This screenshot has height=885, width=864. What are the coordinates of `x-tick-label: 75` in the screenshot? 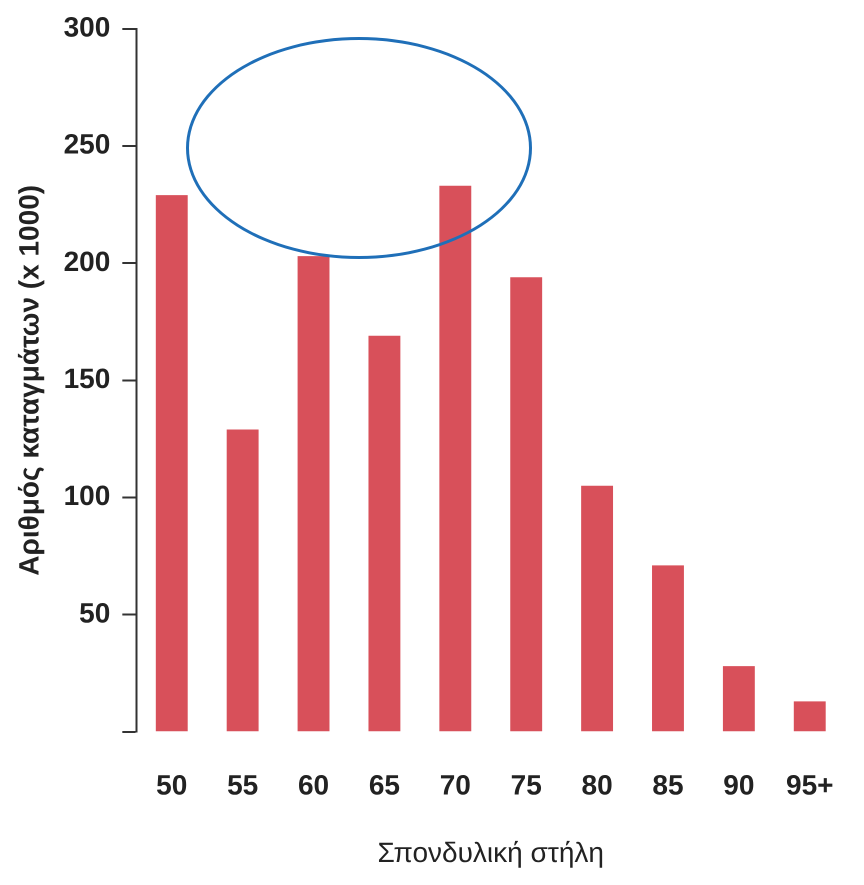 It's located at (526, 784).